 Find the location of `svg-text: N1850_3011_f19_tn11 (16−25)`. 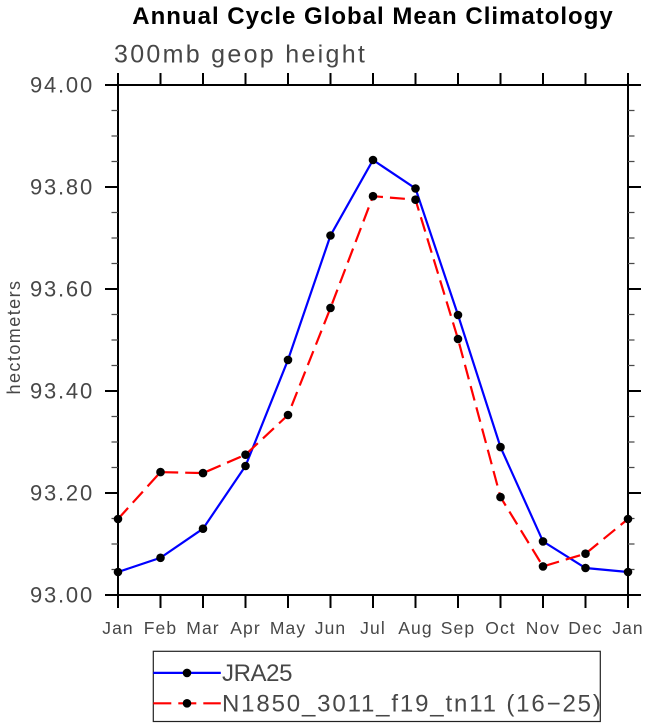

svg-text: N1850_3011_f19_tn11 (16−25) is located at coordinates (412, 704).